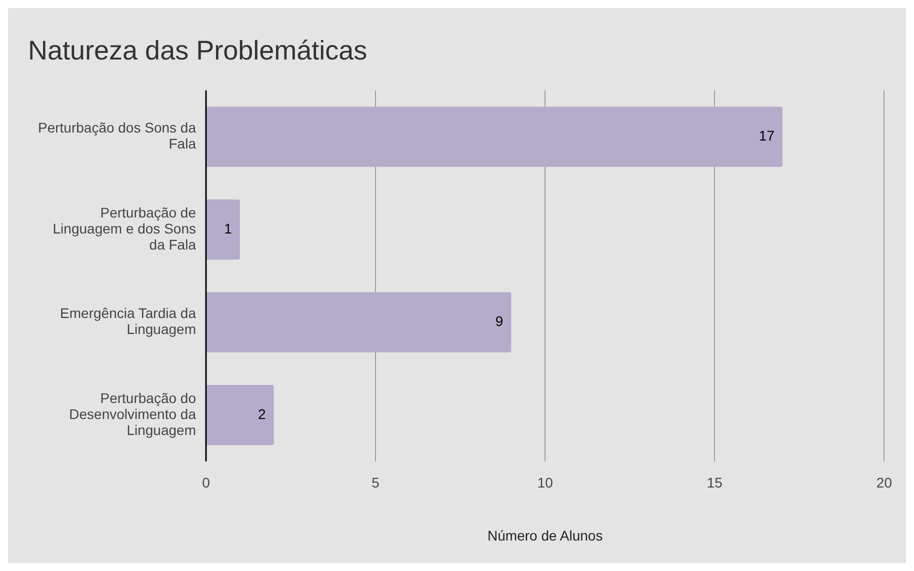 This screenshot has height=571, width=914. I want to click on chart-title: Natureza das Problemáticas, so click(198, 51).